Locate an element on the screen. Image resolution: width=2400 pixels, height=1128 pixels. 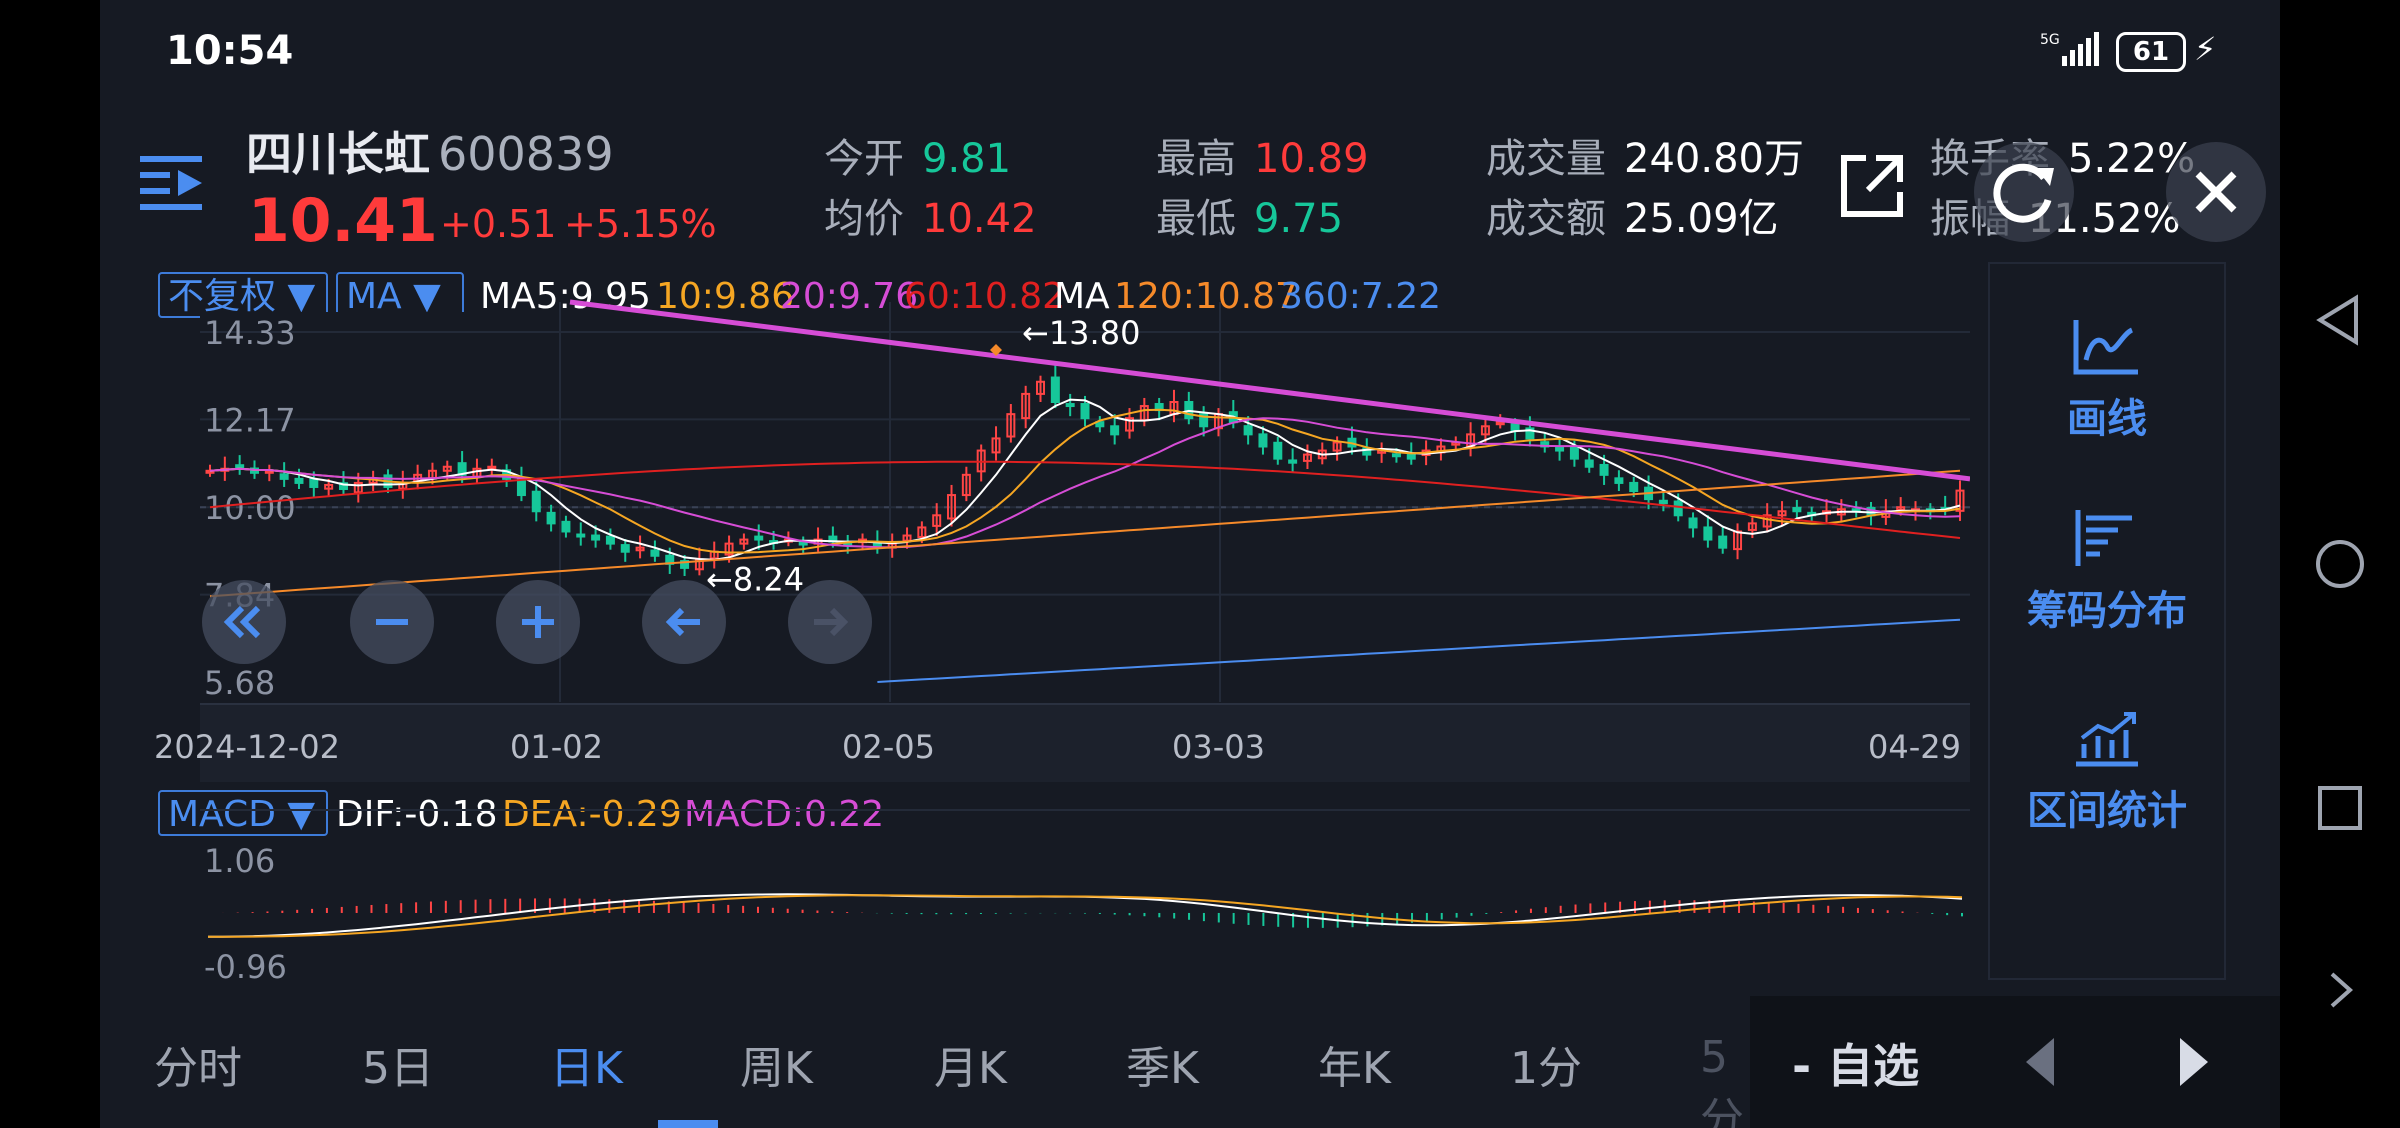
ma-legend-item: MA is located at coordinates (1082, 296).